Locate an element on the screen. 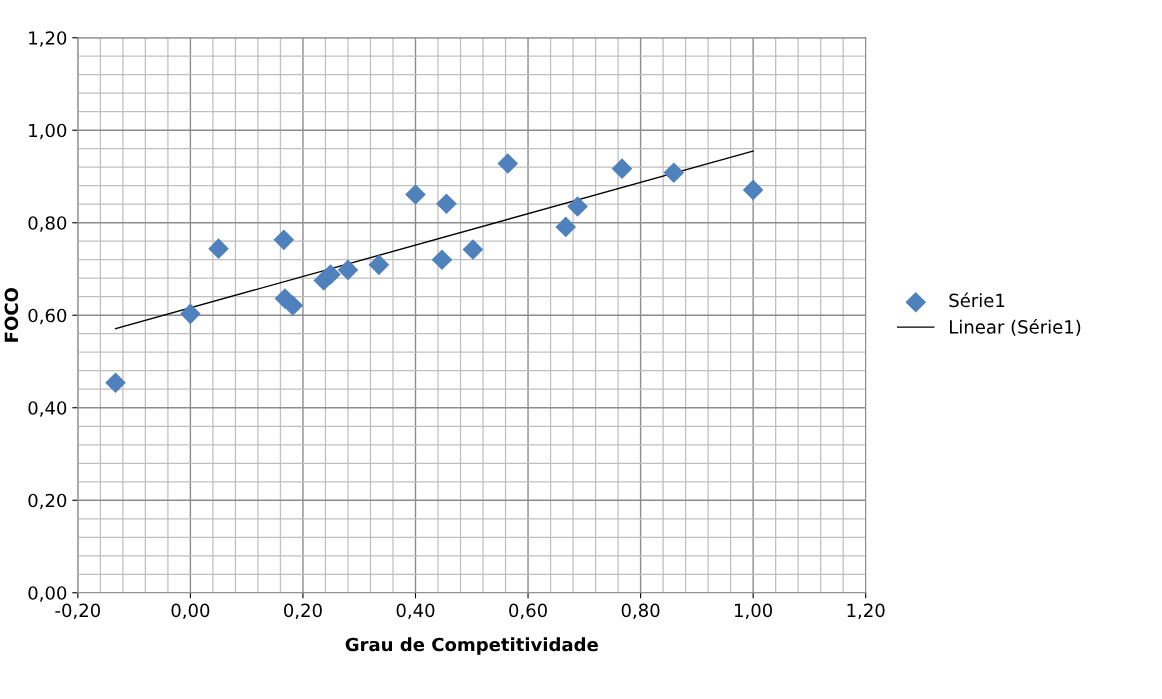  y-tick-label: 0,20 is located at coordinates (47, 501).